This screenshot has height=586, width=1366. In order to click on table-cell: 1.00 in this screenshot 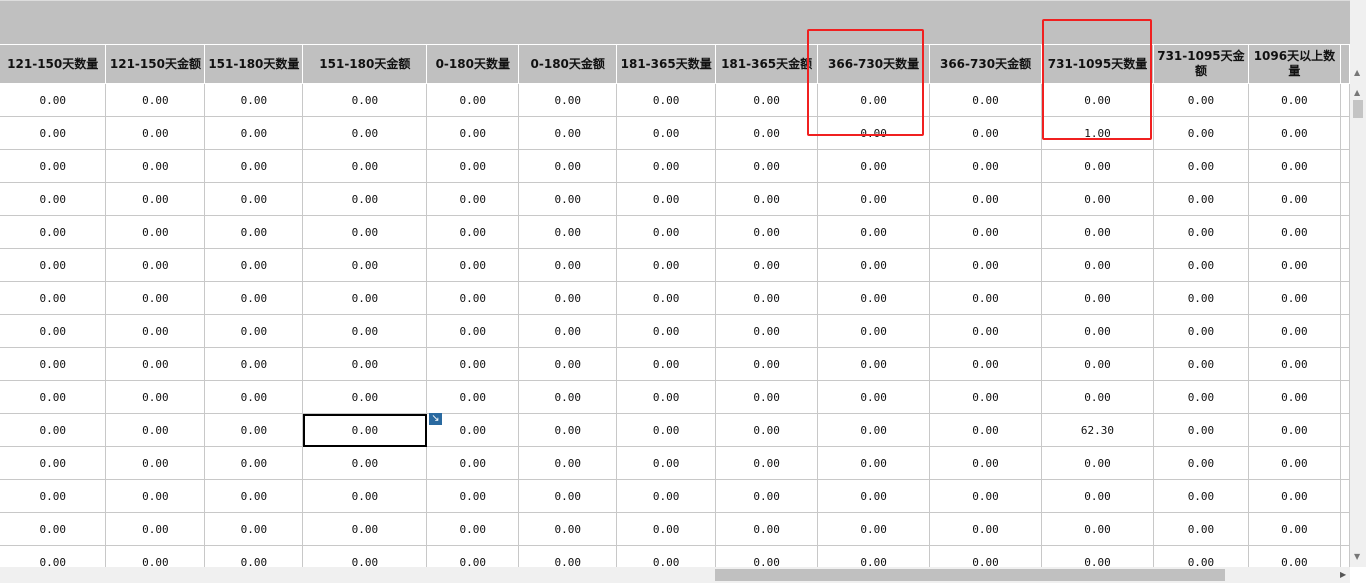, I will do `click(1097, 133)`.